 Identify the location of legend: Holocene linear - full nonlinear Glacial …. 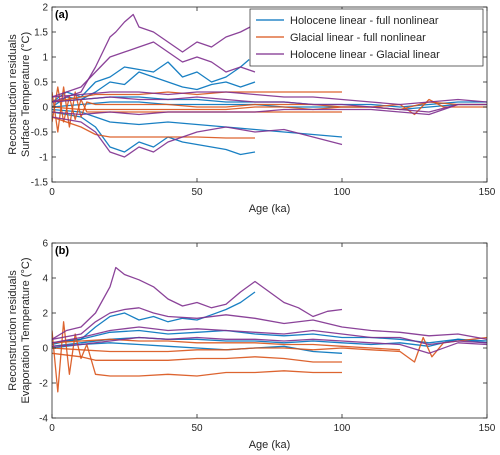
(366, 37).